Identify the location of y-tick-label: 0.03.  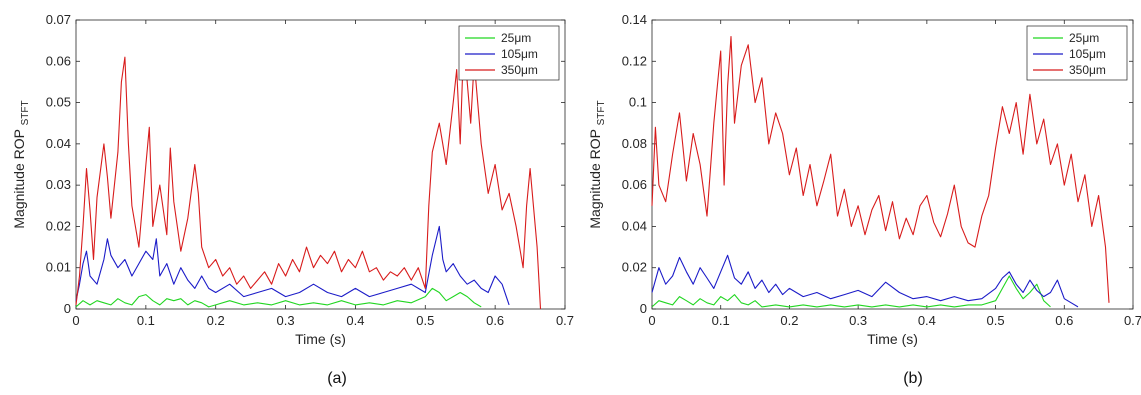
(58, 184).